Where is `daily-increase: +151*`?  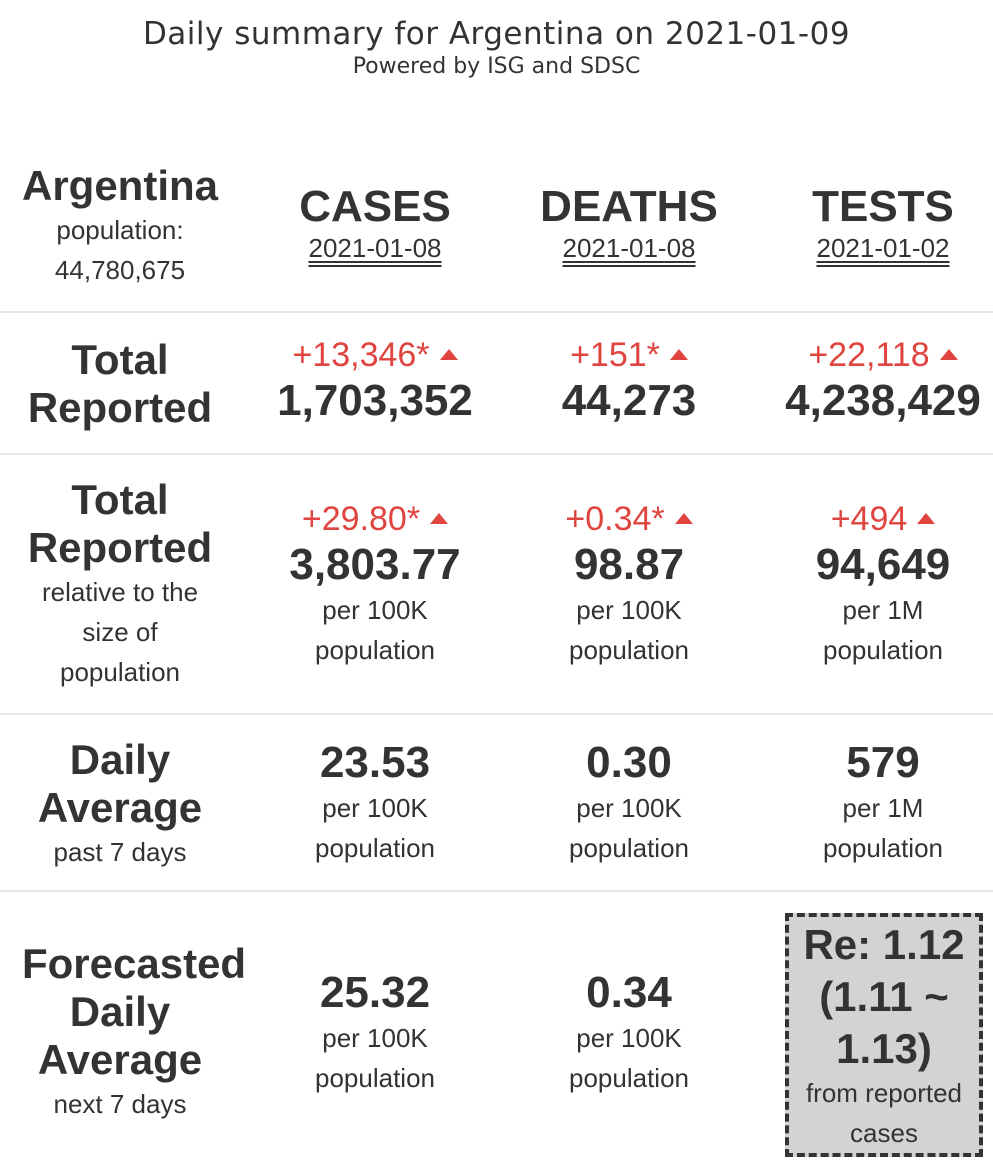
daily-increase: +151* is located at coordinates (629, 355).